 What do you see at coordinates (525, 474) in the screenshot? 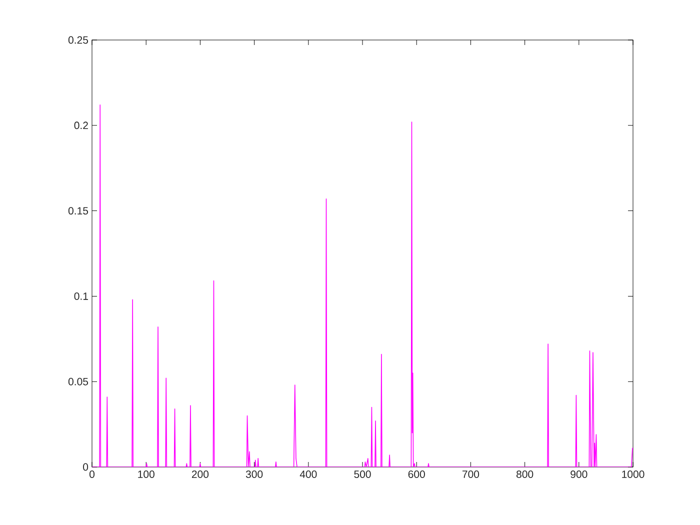
I see `x-tick-label: 800` at bounding box center [525, 474].